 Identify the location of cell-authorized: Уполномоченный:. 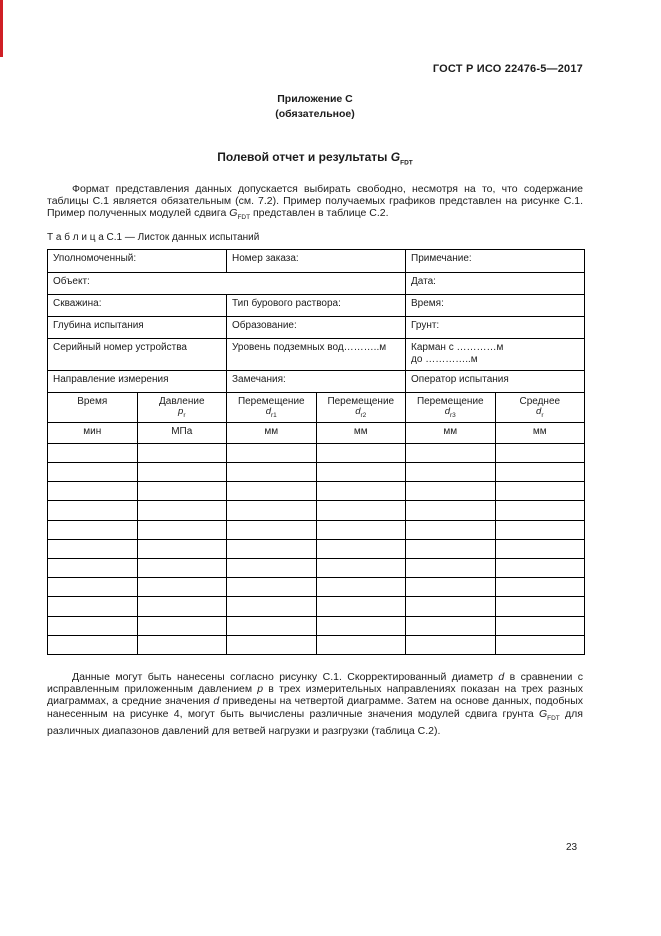
(137, 261).